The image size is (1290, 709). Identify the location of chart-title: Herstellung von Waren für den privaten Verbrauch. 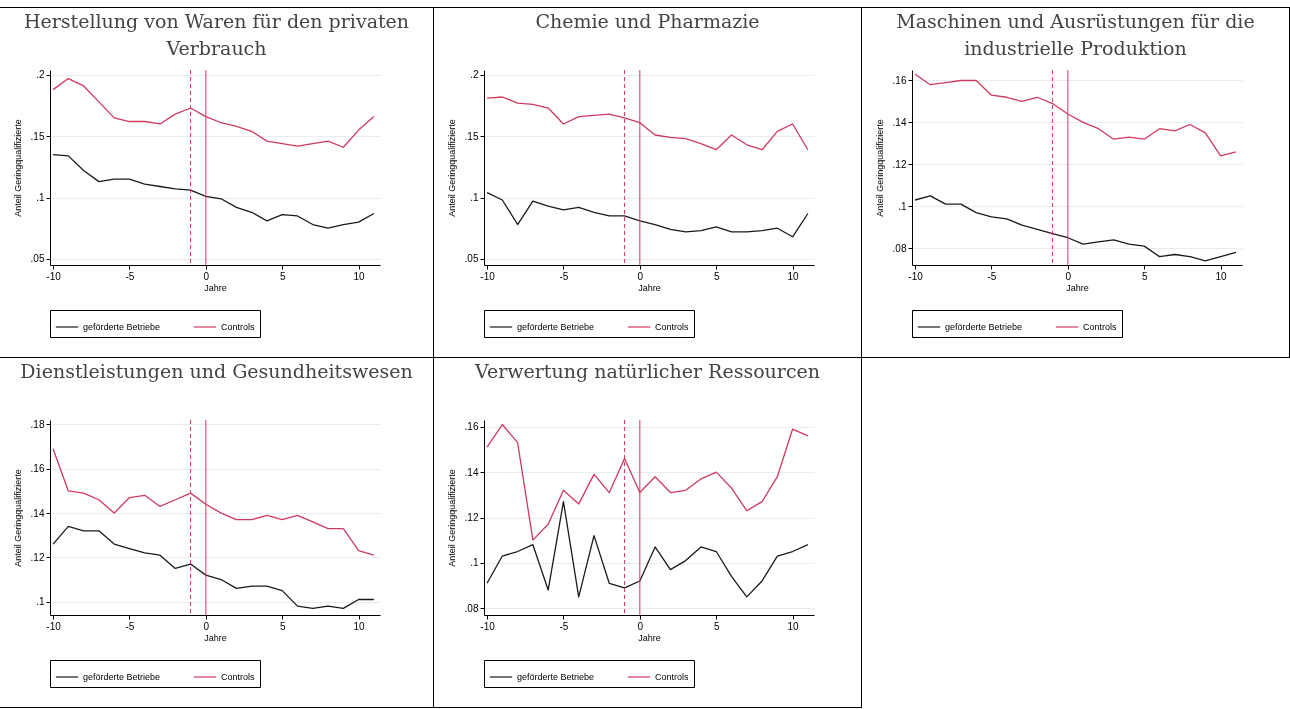
(216, 35).